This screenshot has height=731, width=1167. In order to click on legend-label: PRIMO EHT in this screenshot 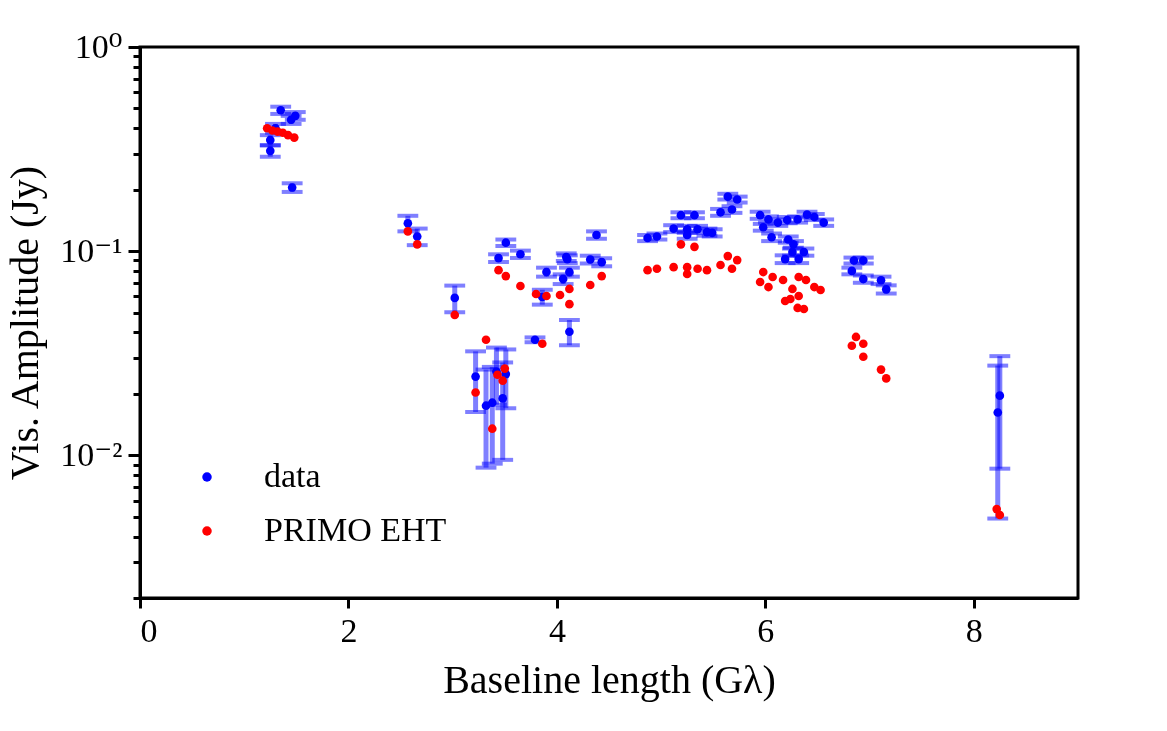, I will do `click(355, 529)`.